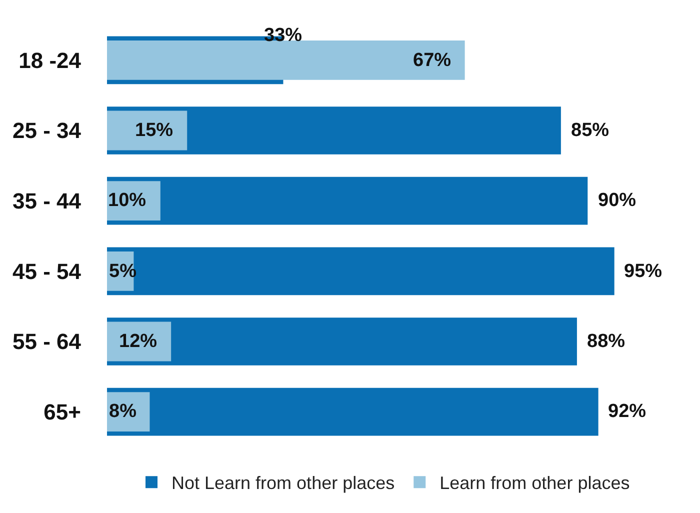 This screenshot has height=513, width=700. I want to click on data-label: 33%, so click(283, 35).